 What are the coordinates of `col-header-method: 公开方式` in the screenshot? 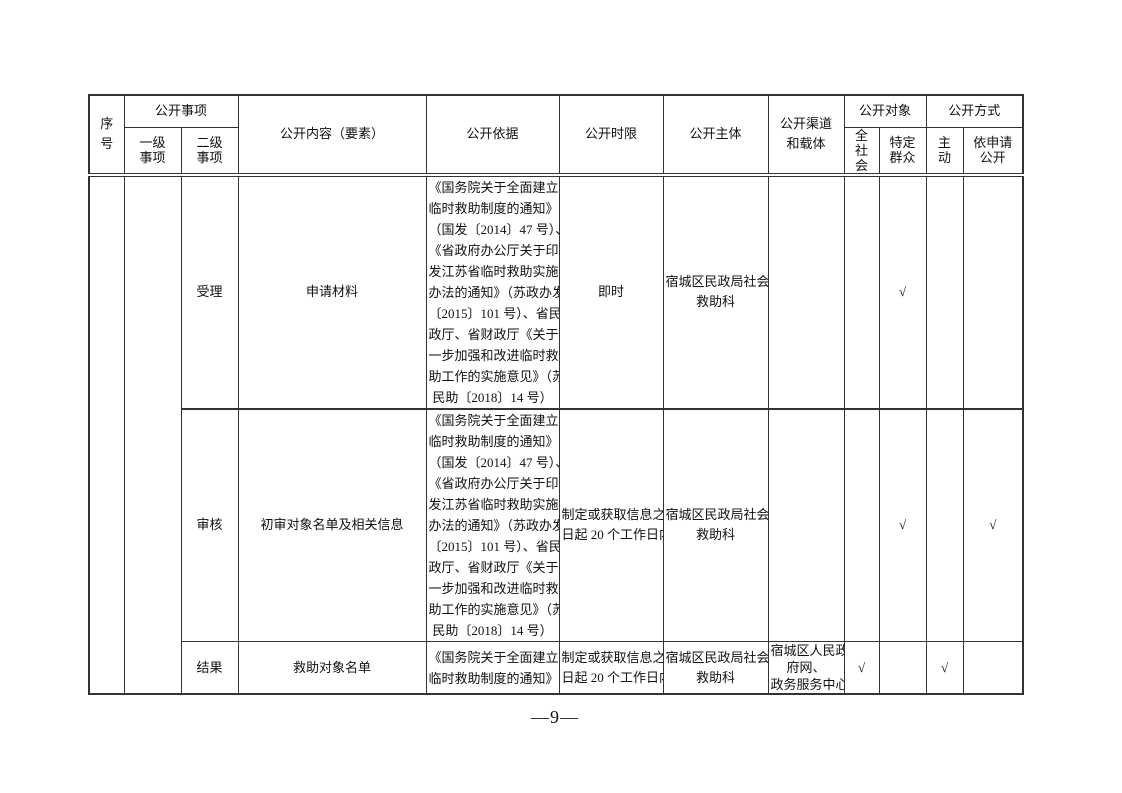 It's located at (974, 111).